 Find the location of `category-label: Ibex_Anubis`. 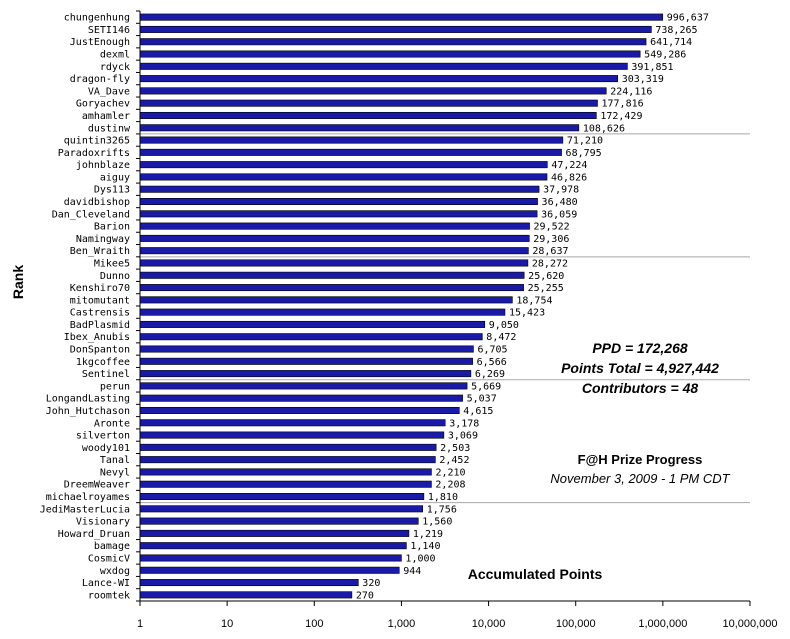

category-label: Ibex_Anubis is located at coordinates (97, 337).